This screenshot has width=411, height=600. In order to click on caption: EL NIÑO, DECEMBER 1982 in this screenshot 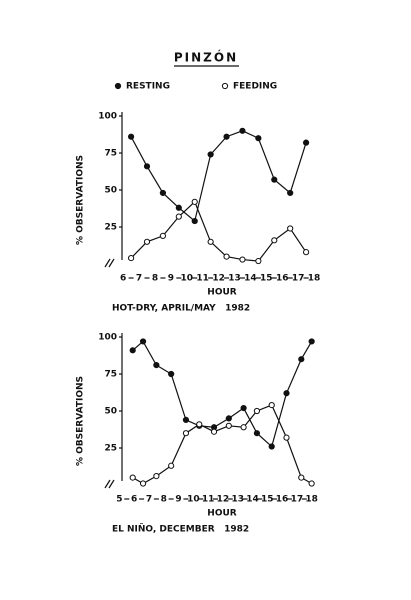, I will do `click(180, 529)`.